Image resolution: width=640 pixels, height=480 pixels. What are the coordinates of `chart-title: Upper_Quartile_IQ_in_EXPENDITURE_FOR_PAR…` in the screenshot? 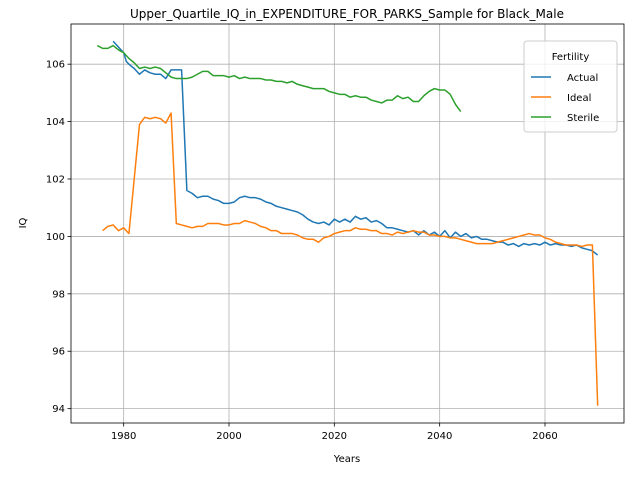 It's located at (347, 14).